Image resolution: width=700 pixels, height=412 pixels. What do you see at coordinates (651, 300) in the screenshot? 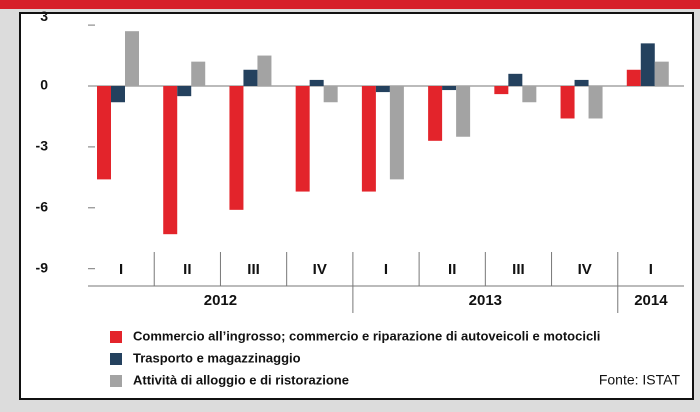
I see `year-label: 2014` at bounding box center [651, 300].